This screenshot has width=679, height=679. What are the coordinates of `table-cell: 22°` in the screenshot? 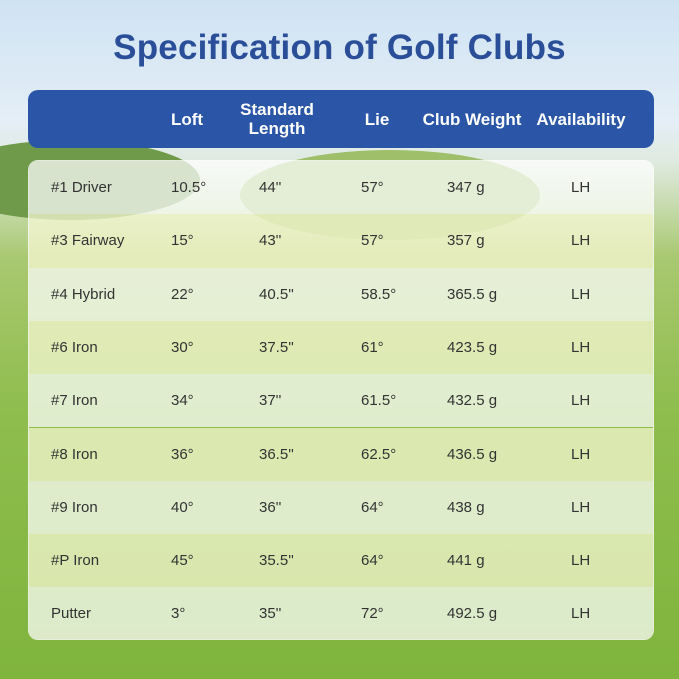 It's located at (182, 294).